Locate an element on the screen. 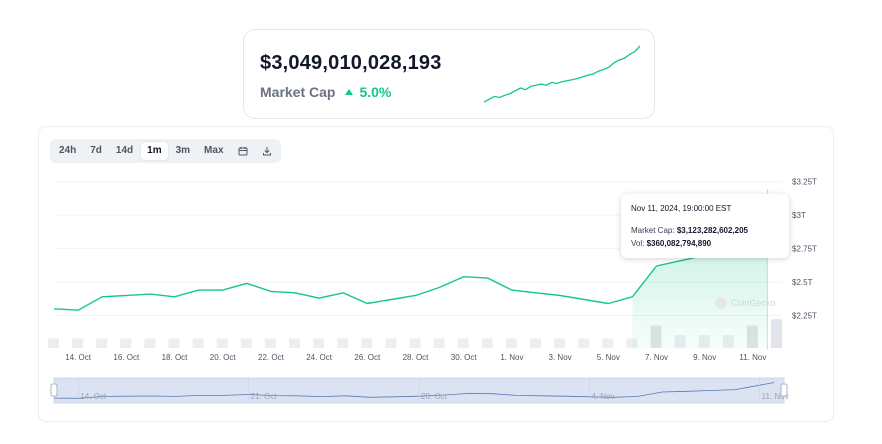 This screenshot has height=444, width=882. tooltip-vol-label: Vol: is located at coordinates (638, 243).